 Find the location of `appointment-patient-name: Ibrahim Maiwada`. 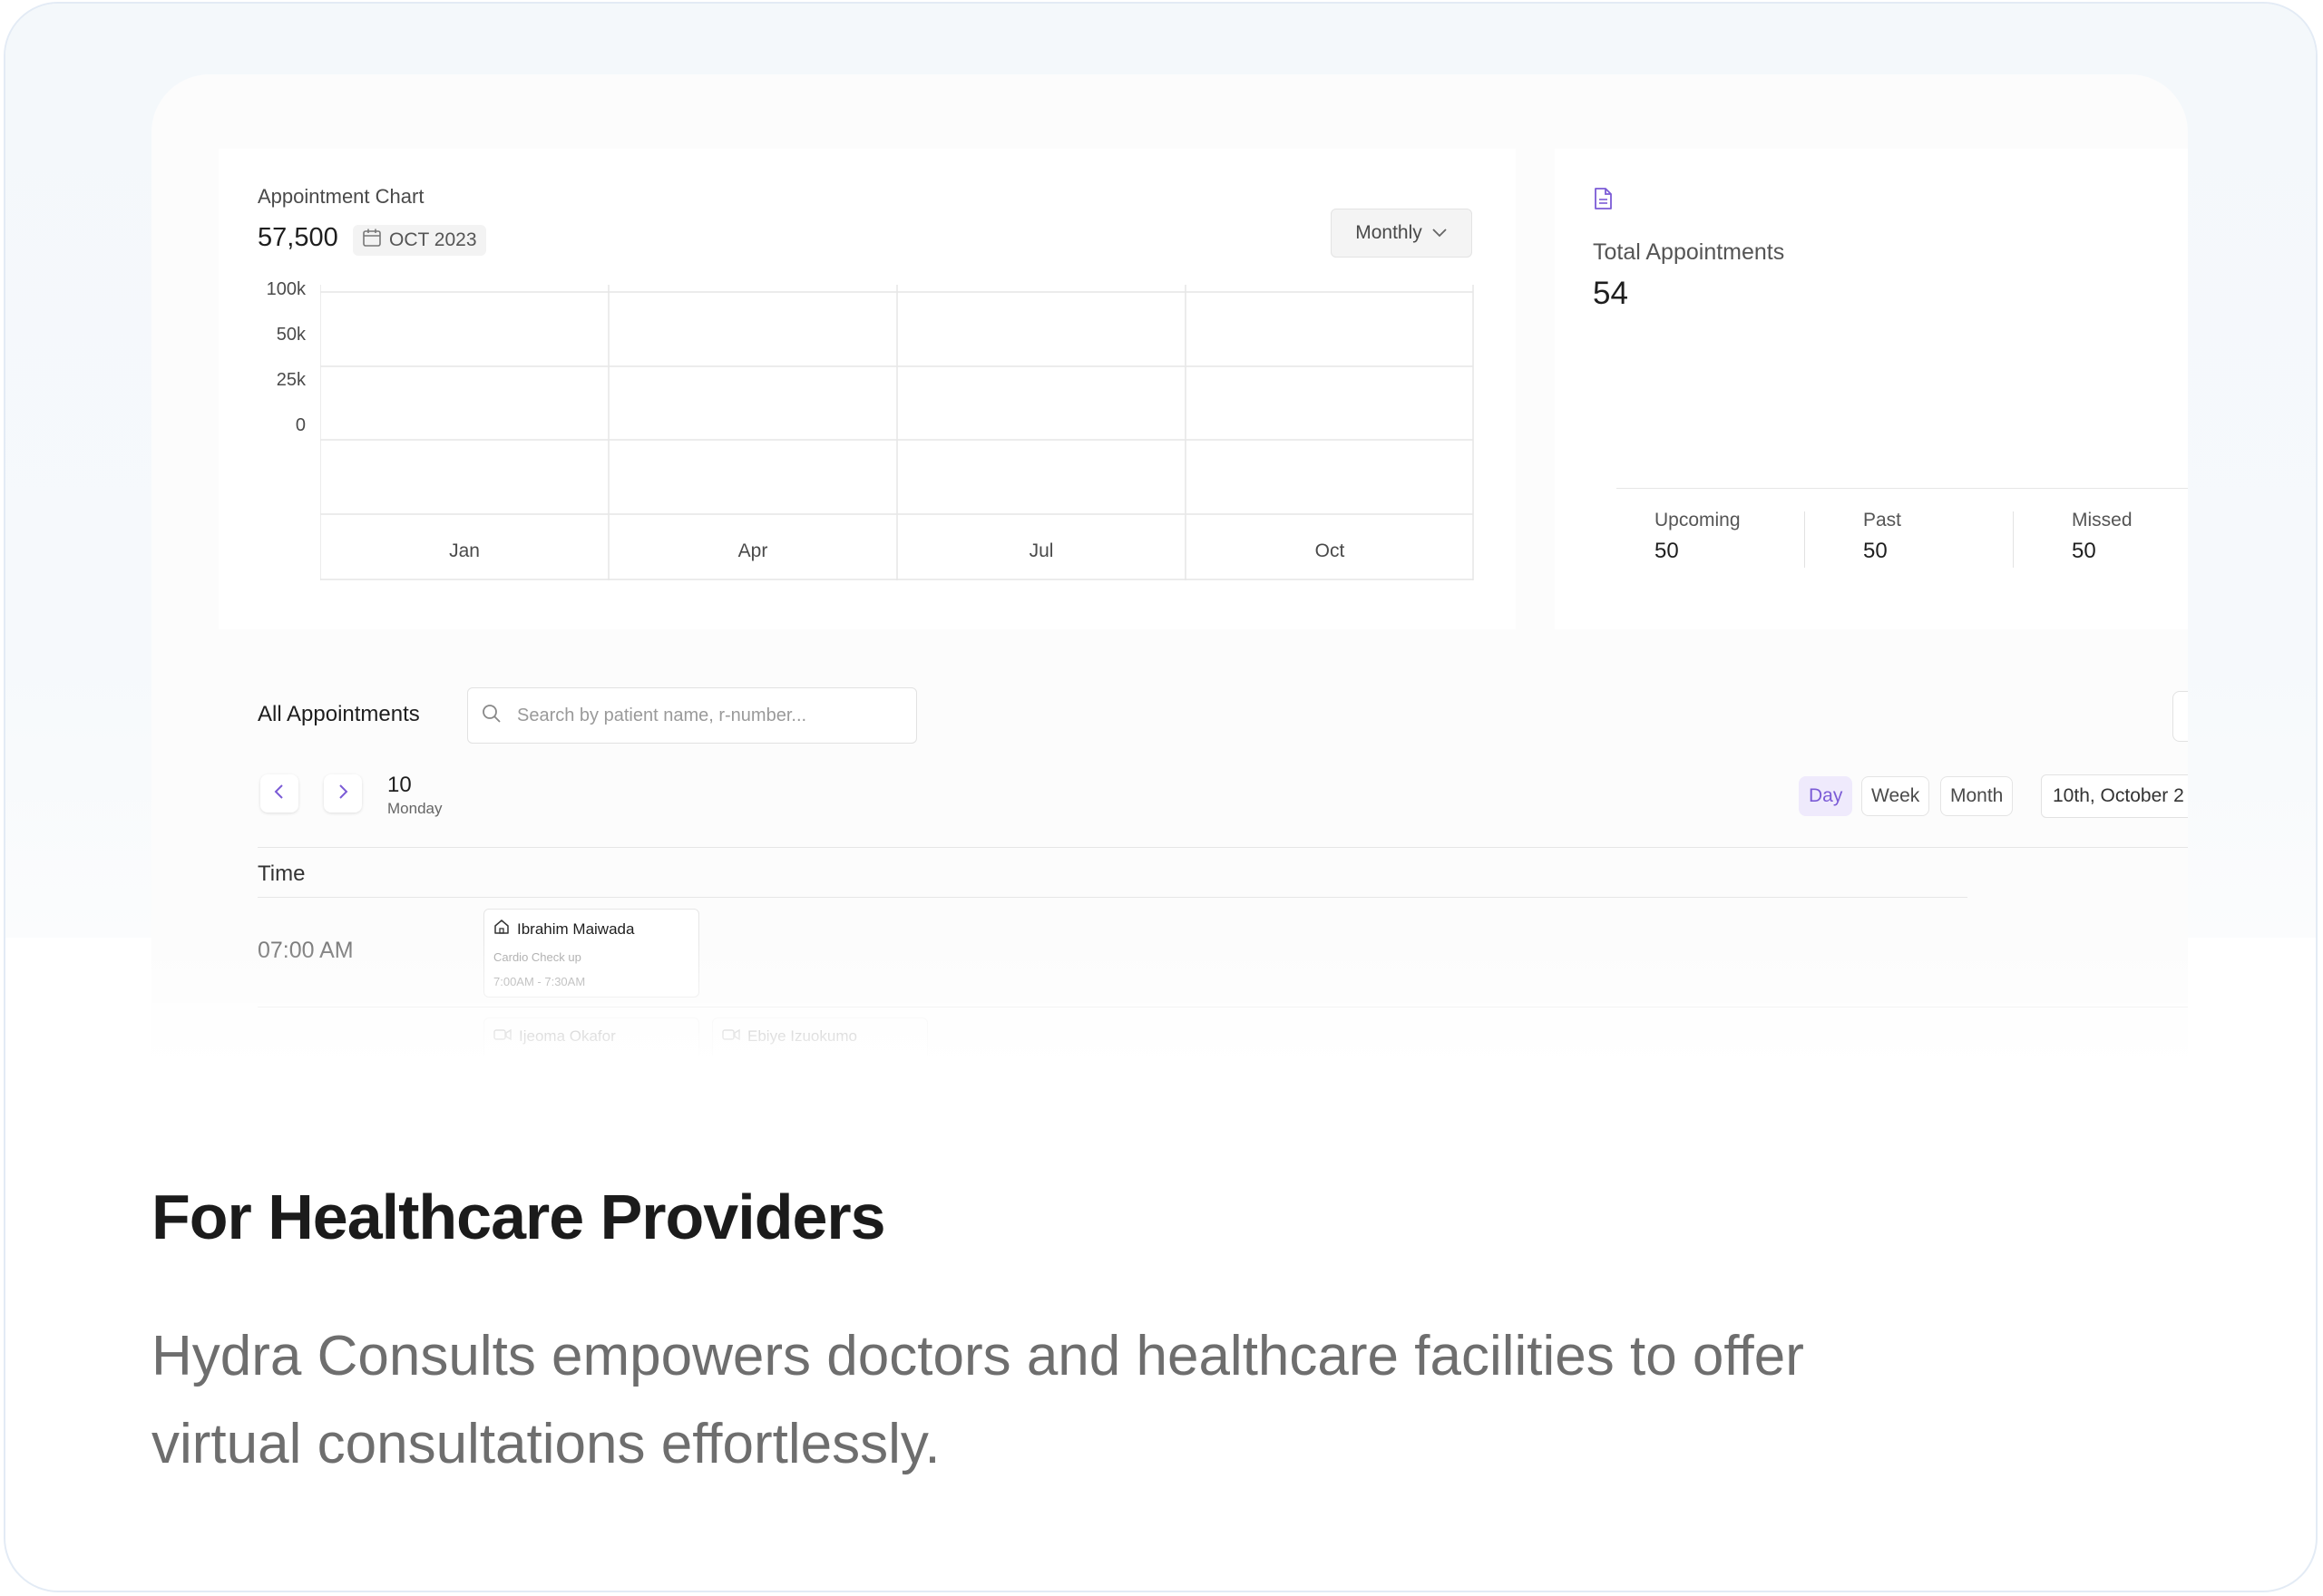

appointment-patient-name: Ibrahim Maiwada is located at coordinates (576, 929).